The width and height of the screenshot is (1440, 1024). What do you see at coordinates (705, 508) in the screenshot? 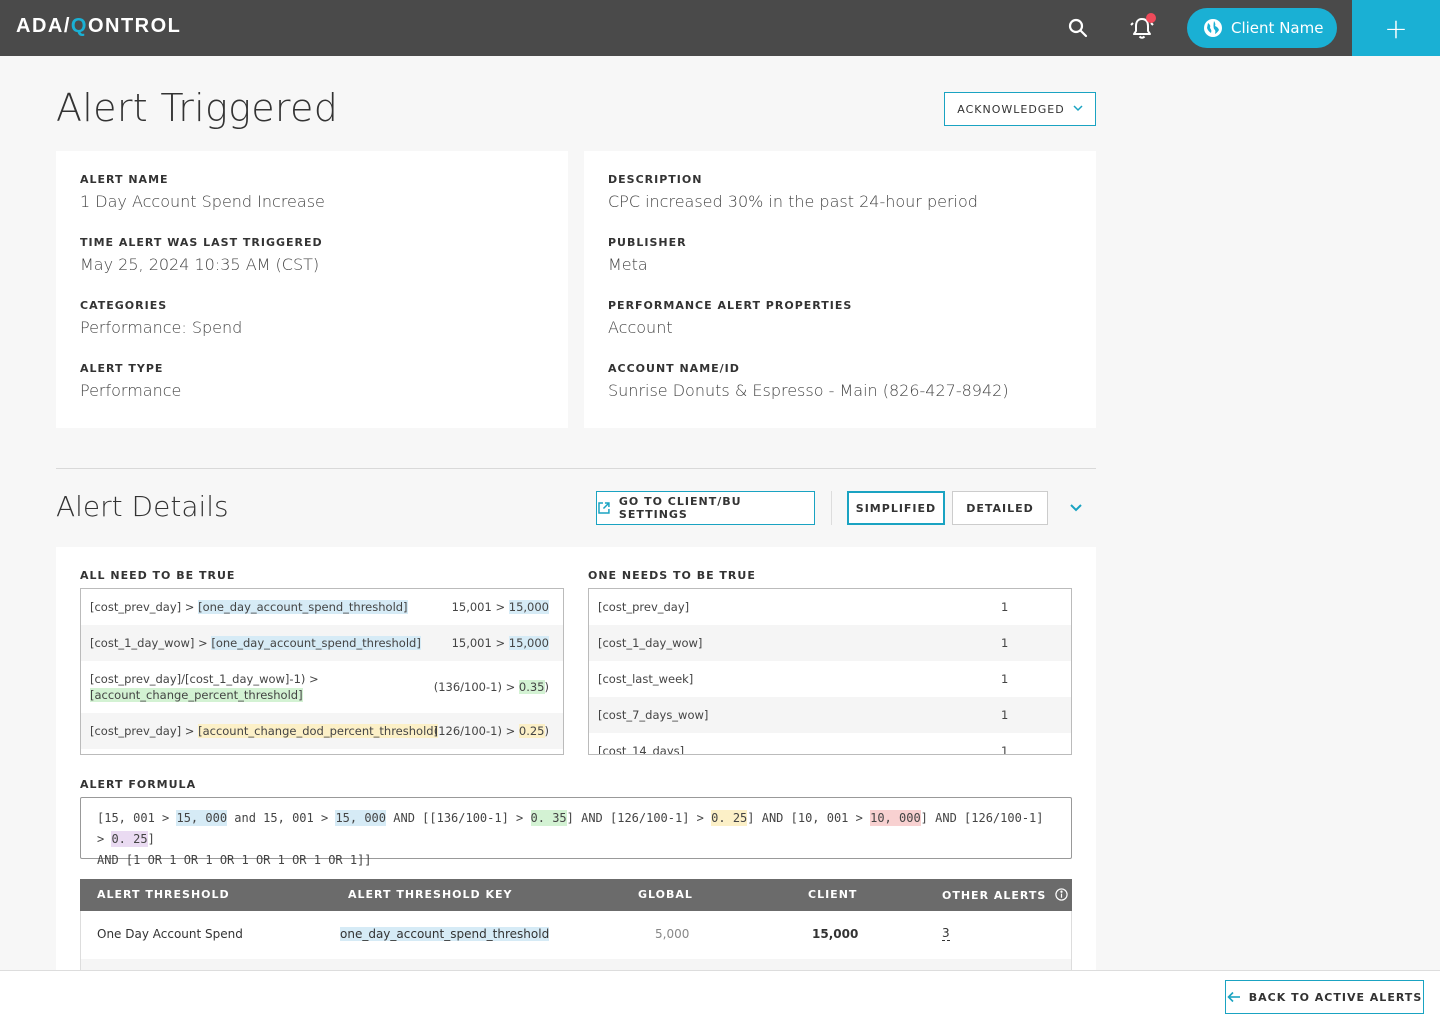
I see `client-settings-button: GO TO CLIENT/BU SETTINGS` at bounding box center [705, 508].